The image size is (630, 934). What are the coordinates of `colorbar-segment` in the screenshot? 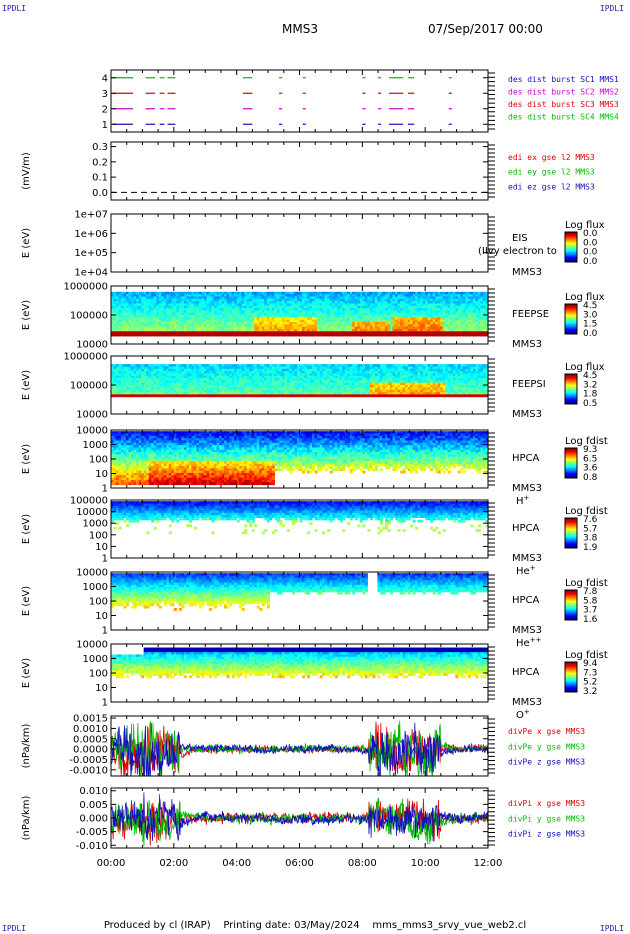 It's located at (571, 238).